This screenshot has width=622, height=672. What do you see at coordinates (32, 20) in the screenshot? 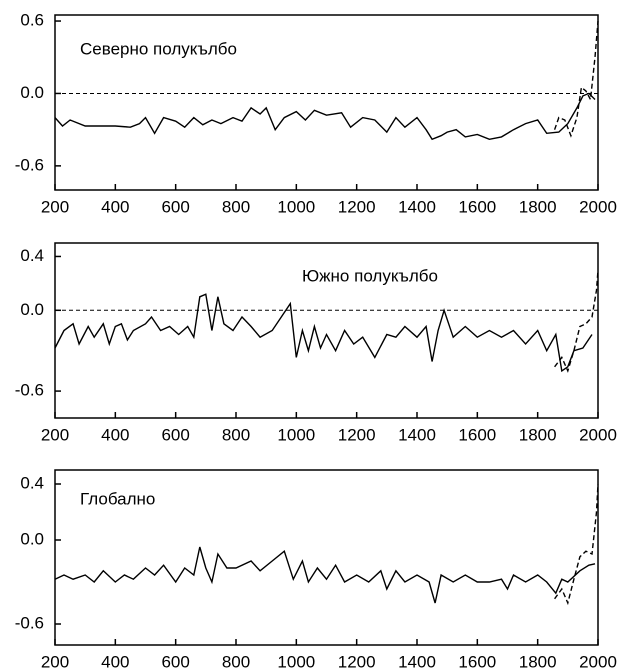
I see `y-tick-label: 0.6` at bounding box center [32, 20].